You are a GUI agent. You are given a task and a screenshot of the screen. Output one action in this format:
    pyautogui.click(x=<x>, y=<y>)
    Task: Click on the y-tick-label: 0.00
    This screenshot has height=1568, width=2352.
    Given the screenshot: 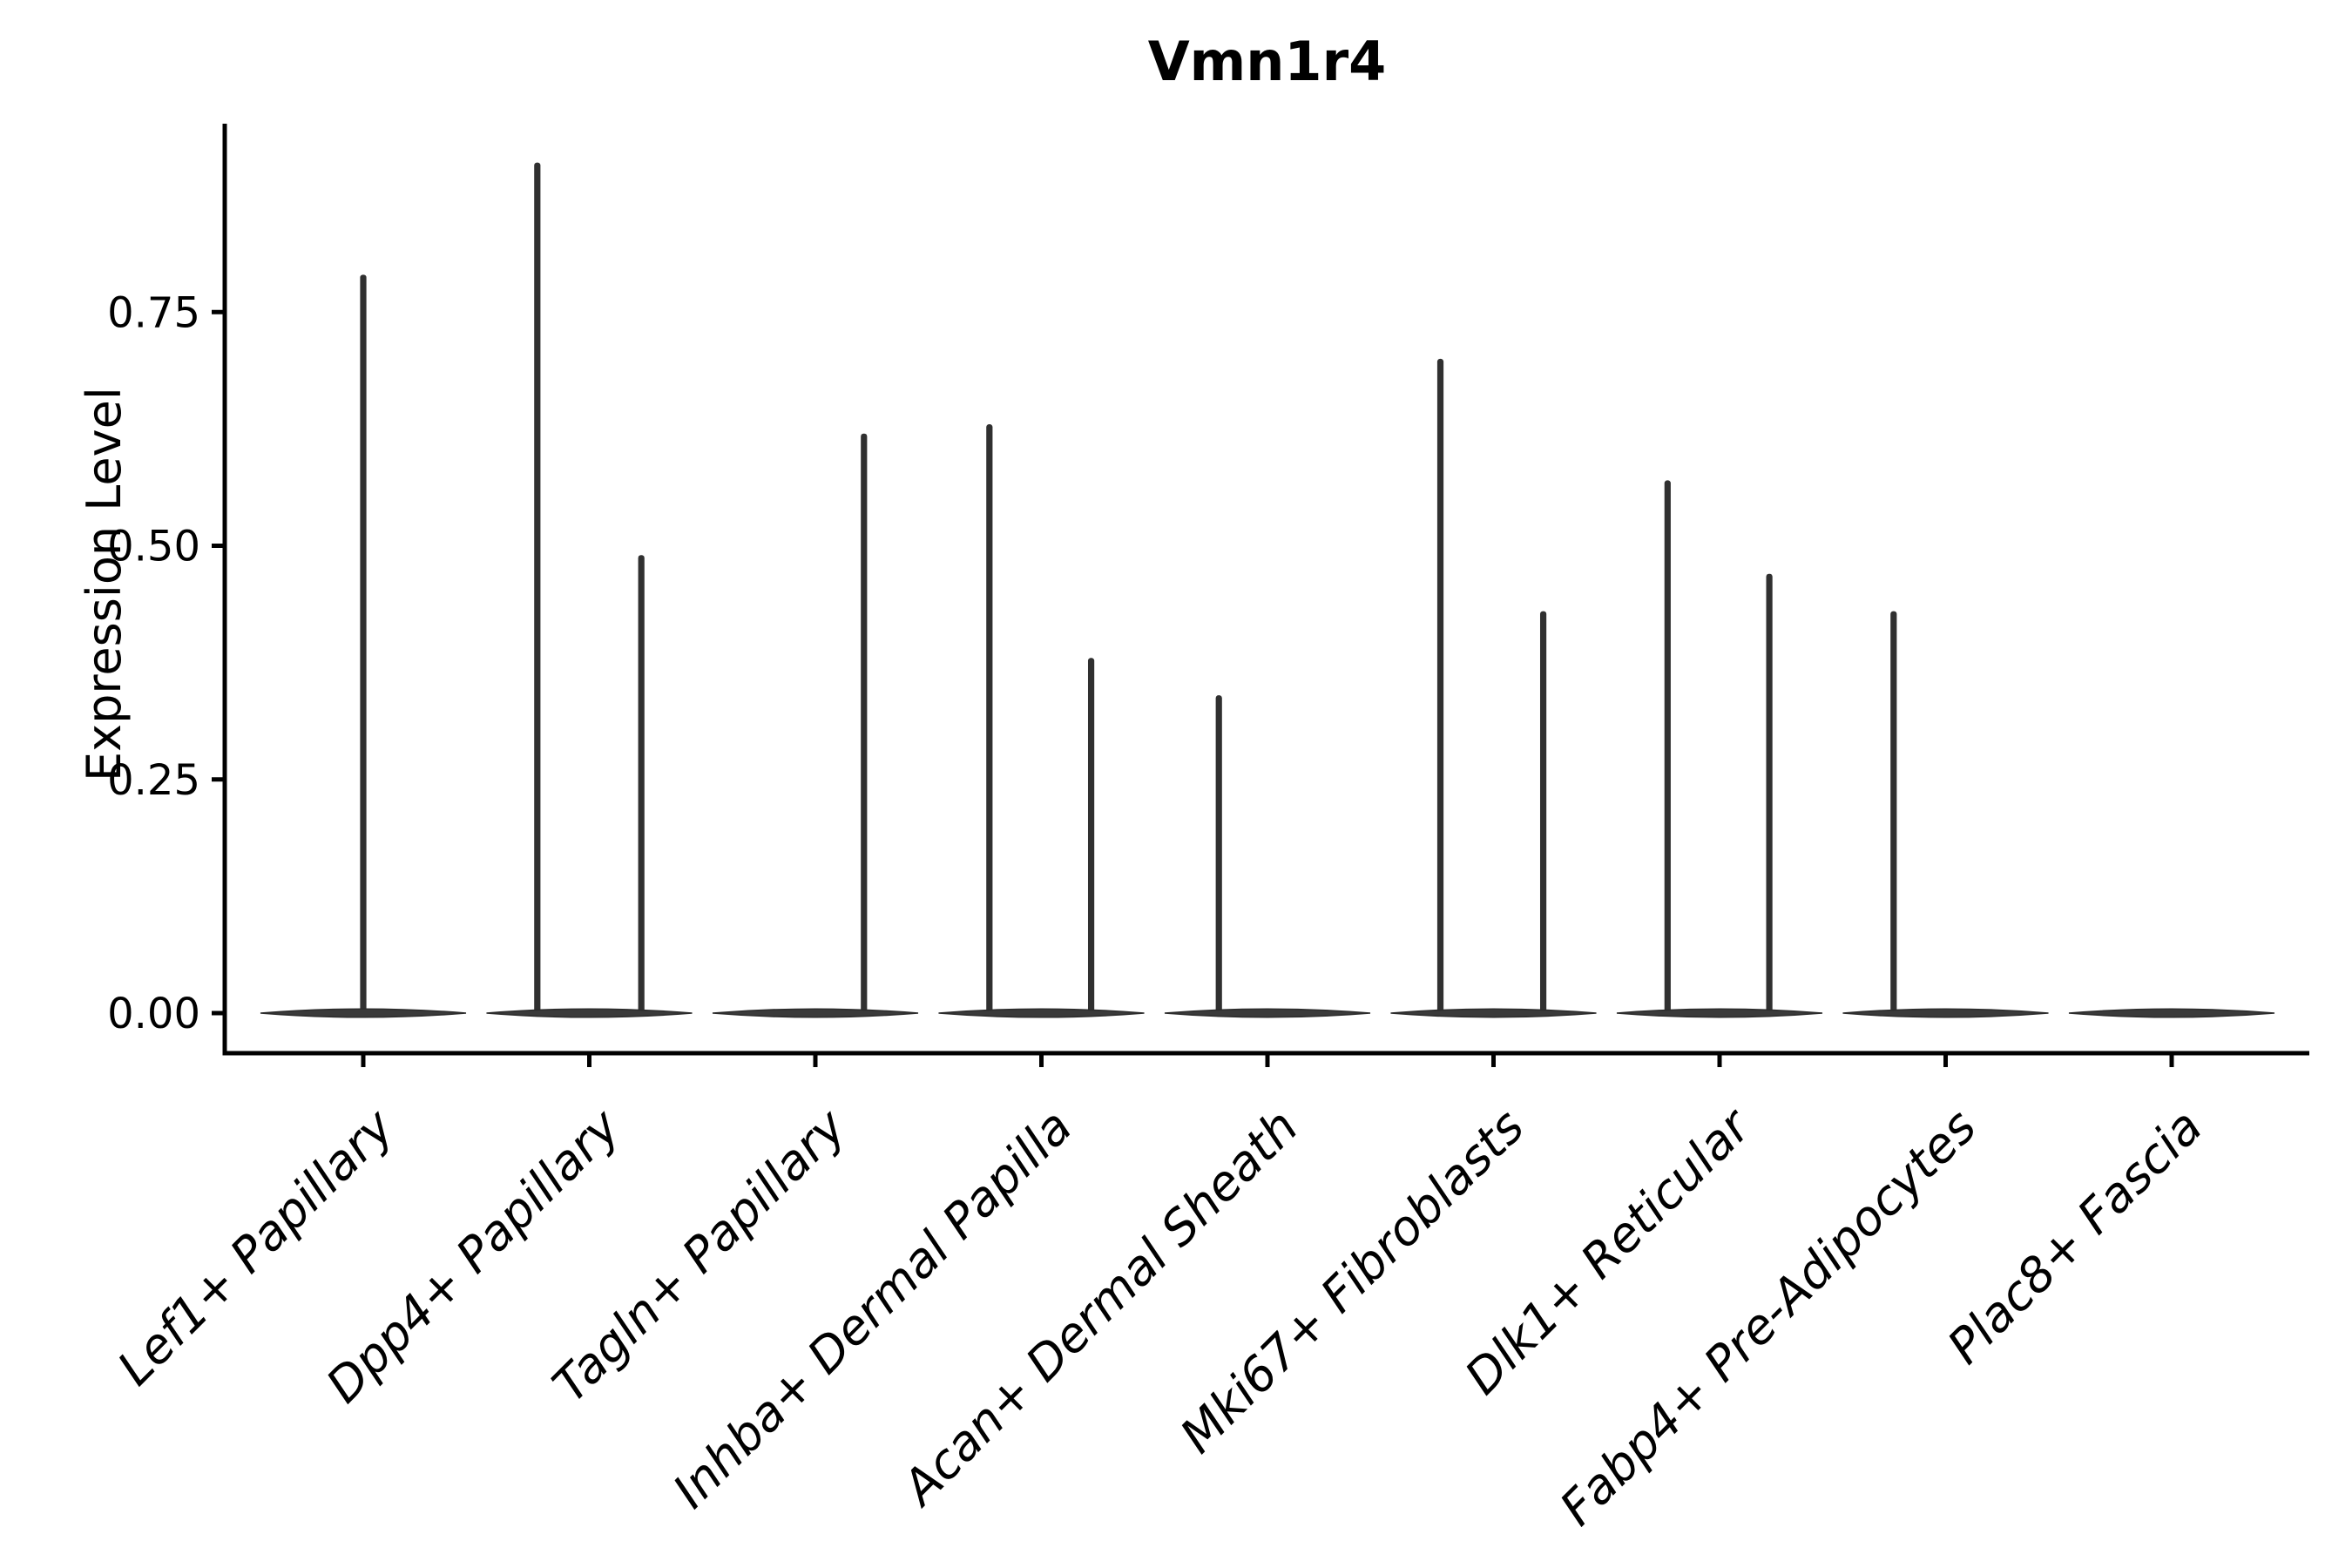 What is the action you would take?
    pyautogui.click(x=153, y=1014)
    